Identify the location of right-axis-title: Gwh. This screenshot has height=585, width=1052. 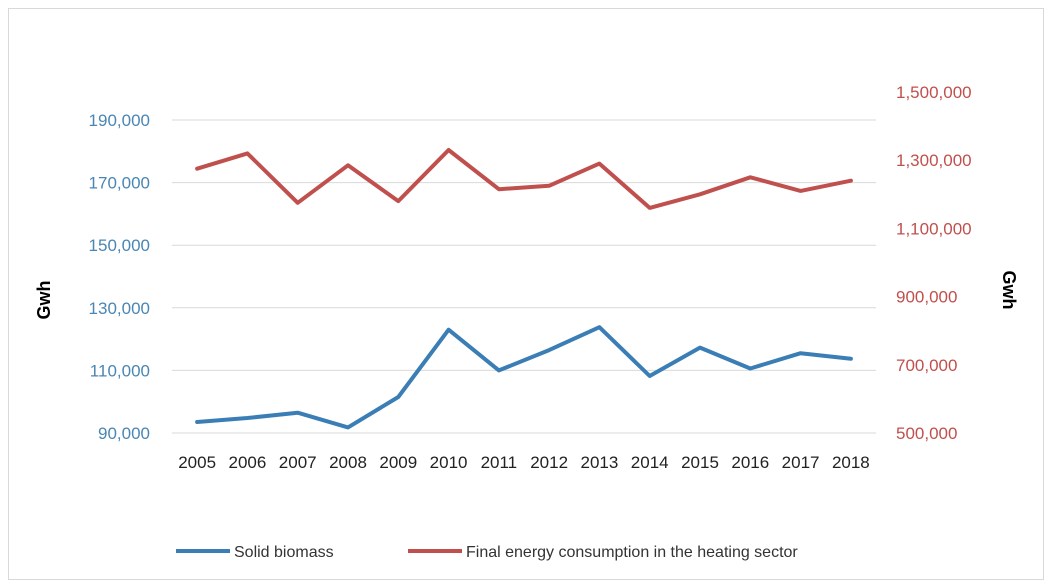
(1009, 290).